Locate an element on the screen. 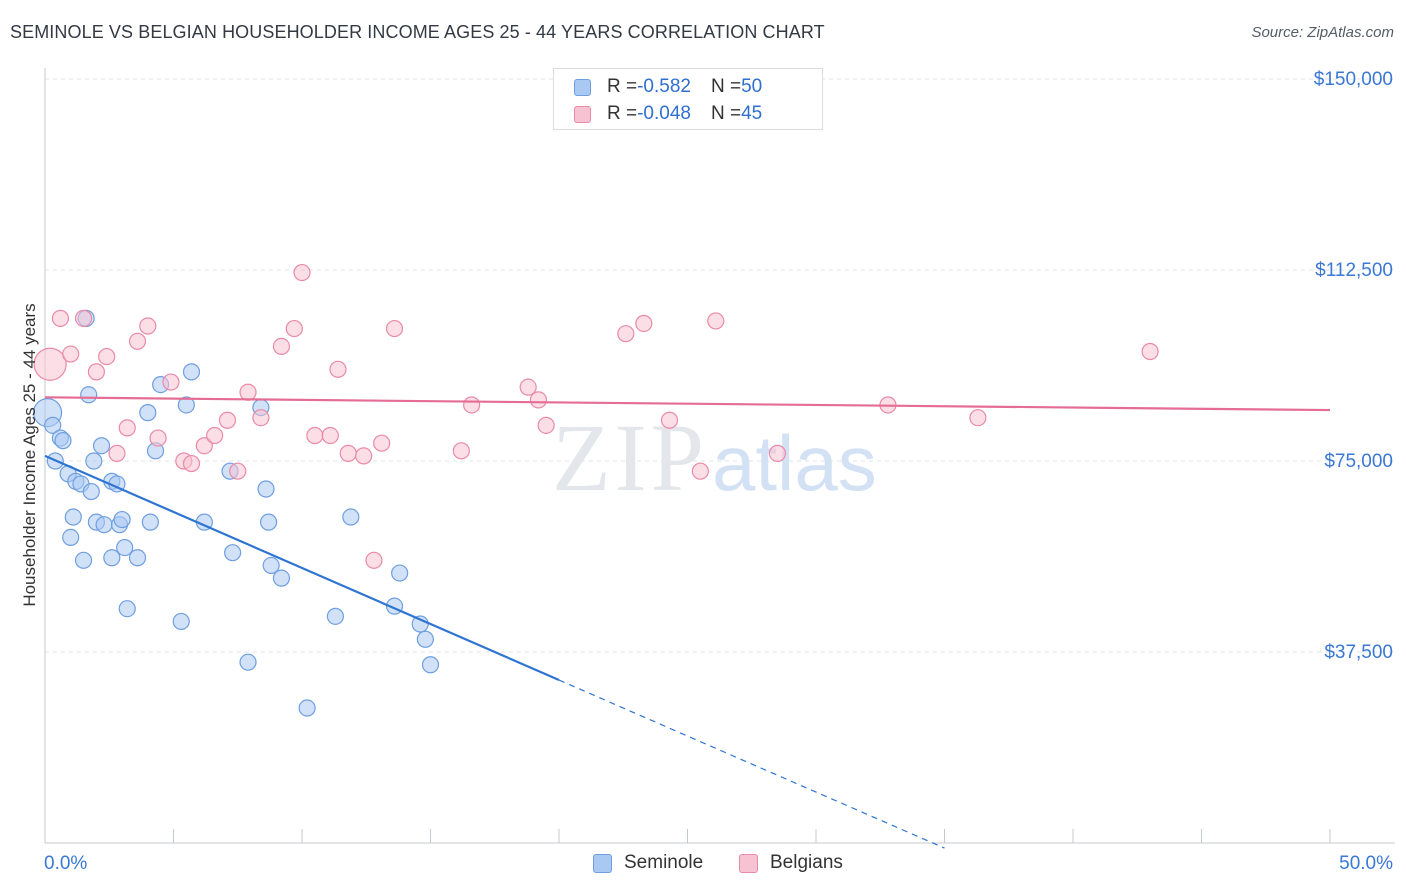  series-legend-seminole: Seminole is located at coordinates (648, 863).